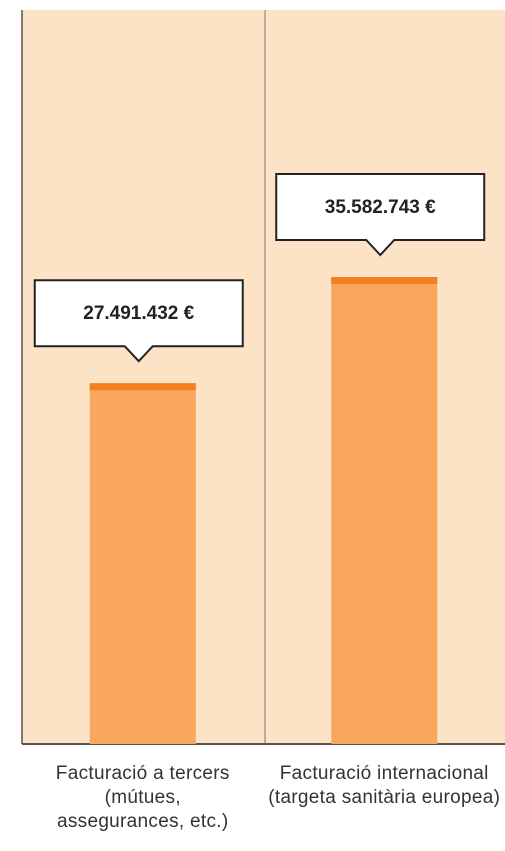 Image resolution: width=505 pixels, height=851 pixels. What do you see at coordinates (380, 207) in the screenshot?
I see `value-label: 35.582.743 €` at bounding box center [380, 207].